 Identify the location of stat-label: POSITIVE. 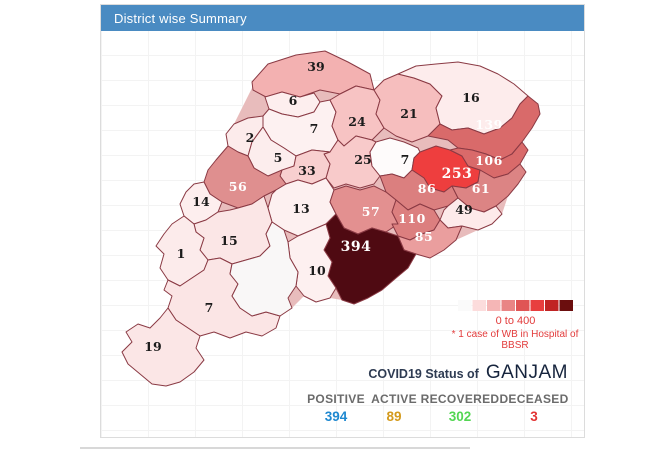
(336, 399).